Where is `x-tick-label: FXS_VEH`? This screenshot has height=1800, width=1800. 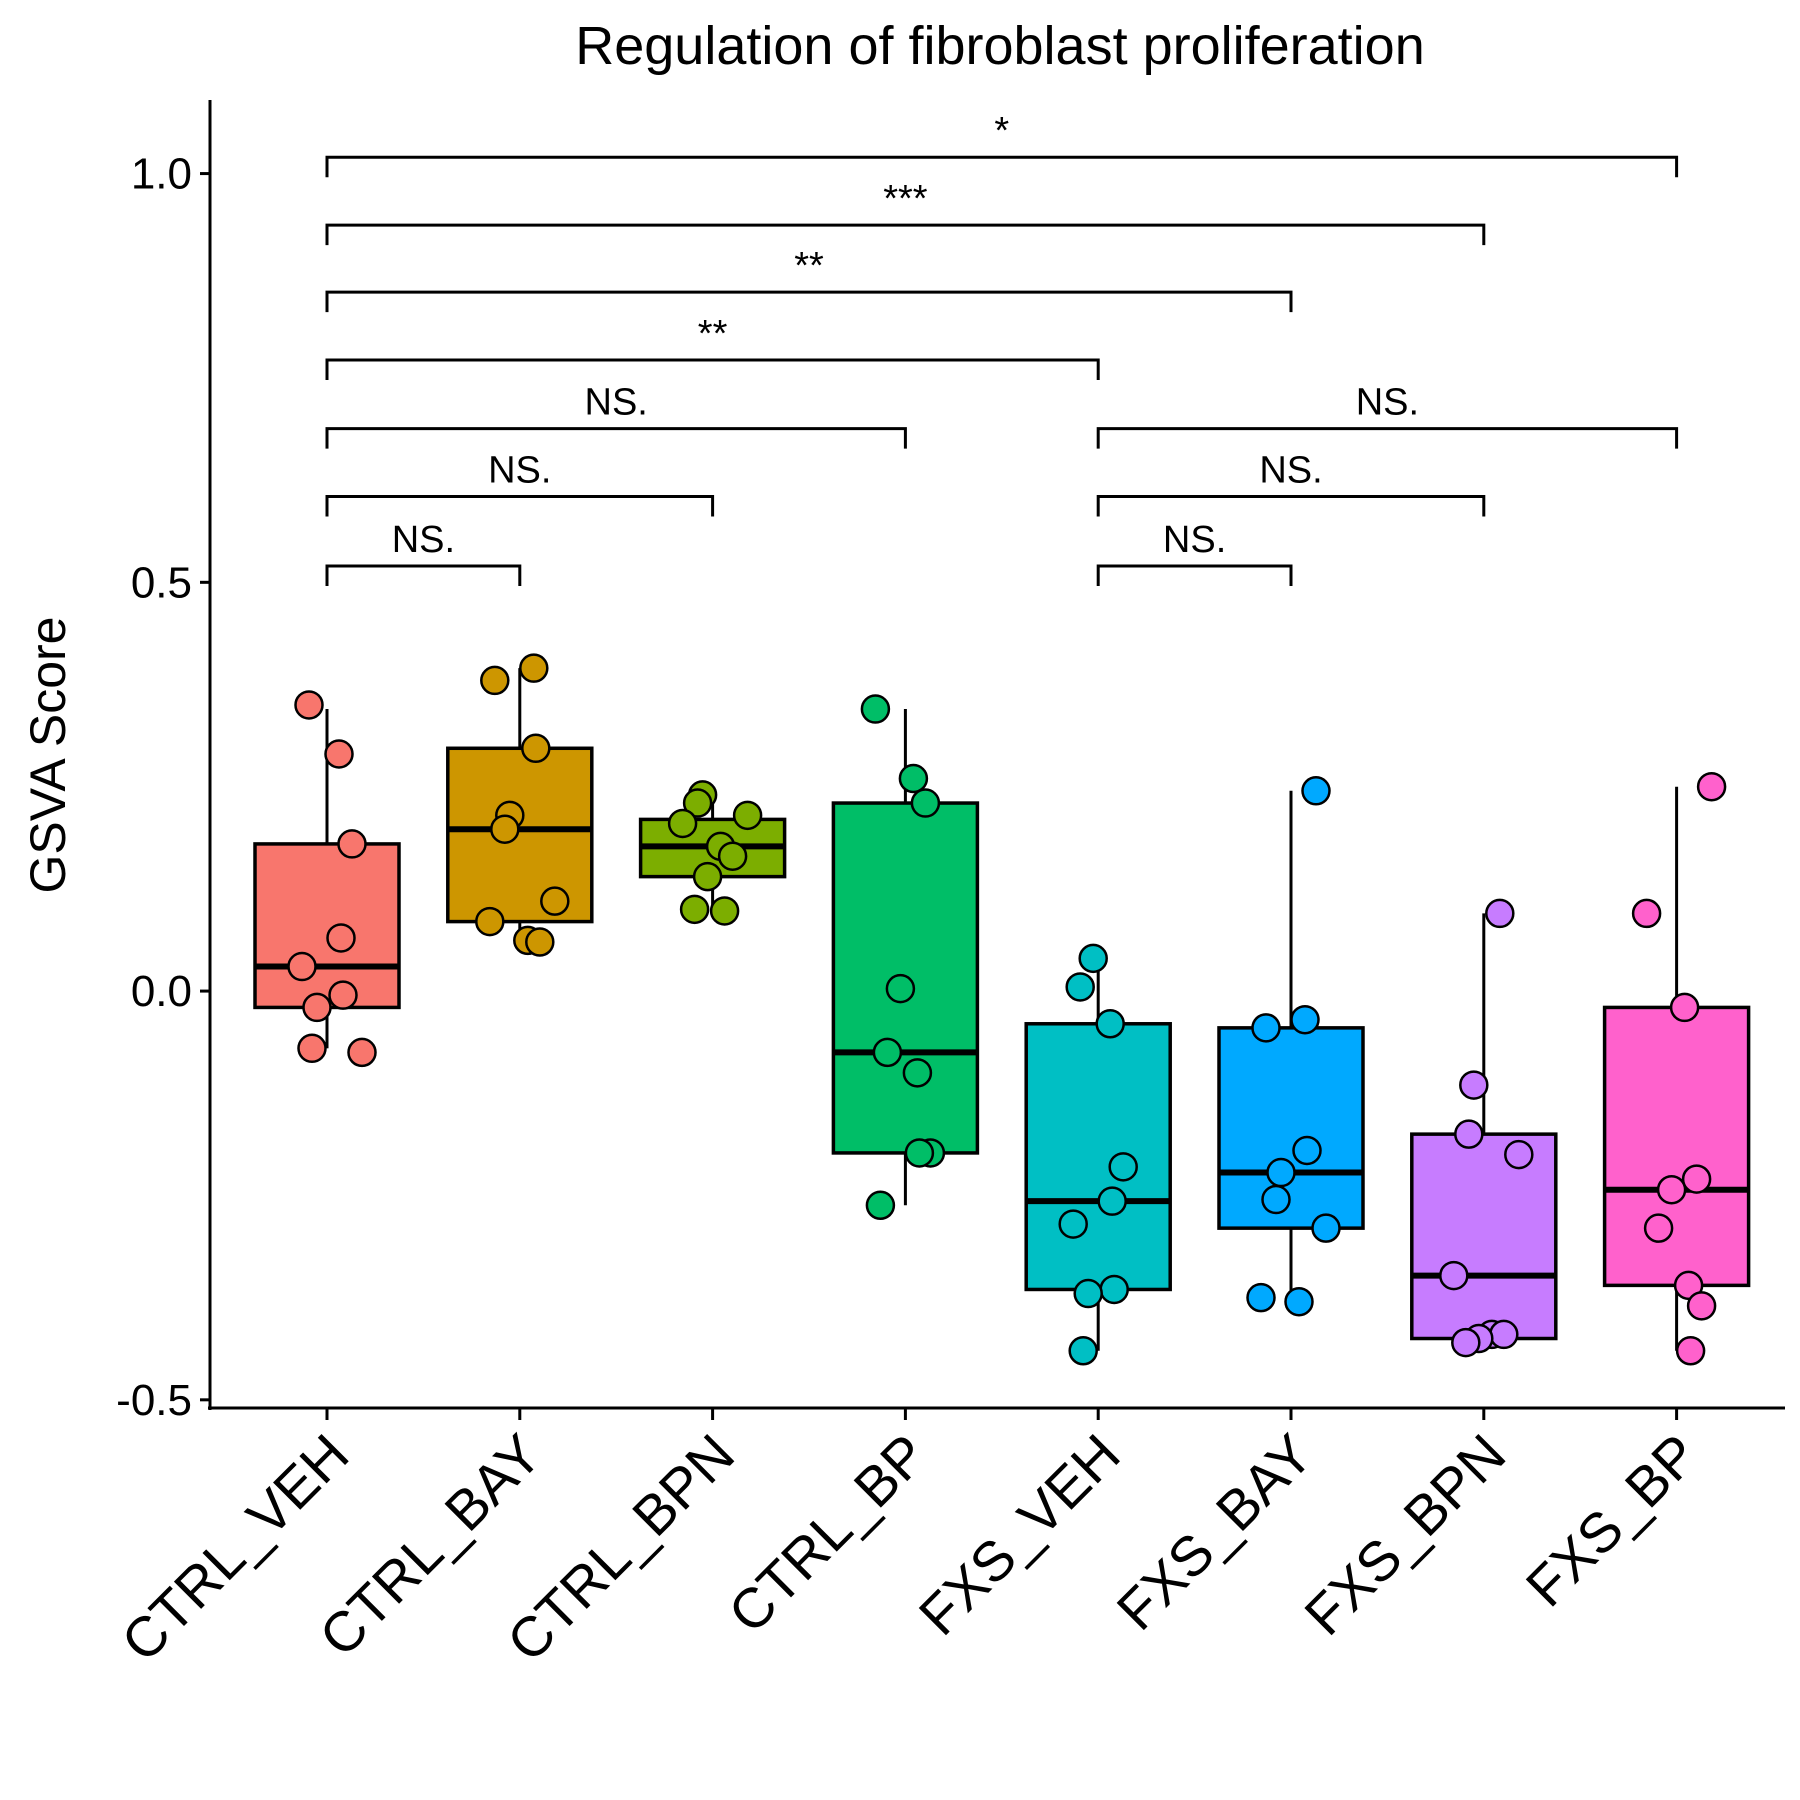
x-tick-label: FXS_VEH is located at coordinates (1019, 1534).